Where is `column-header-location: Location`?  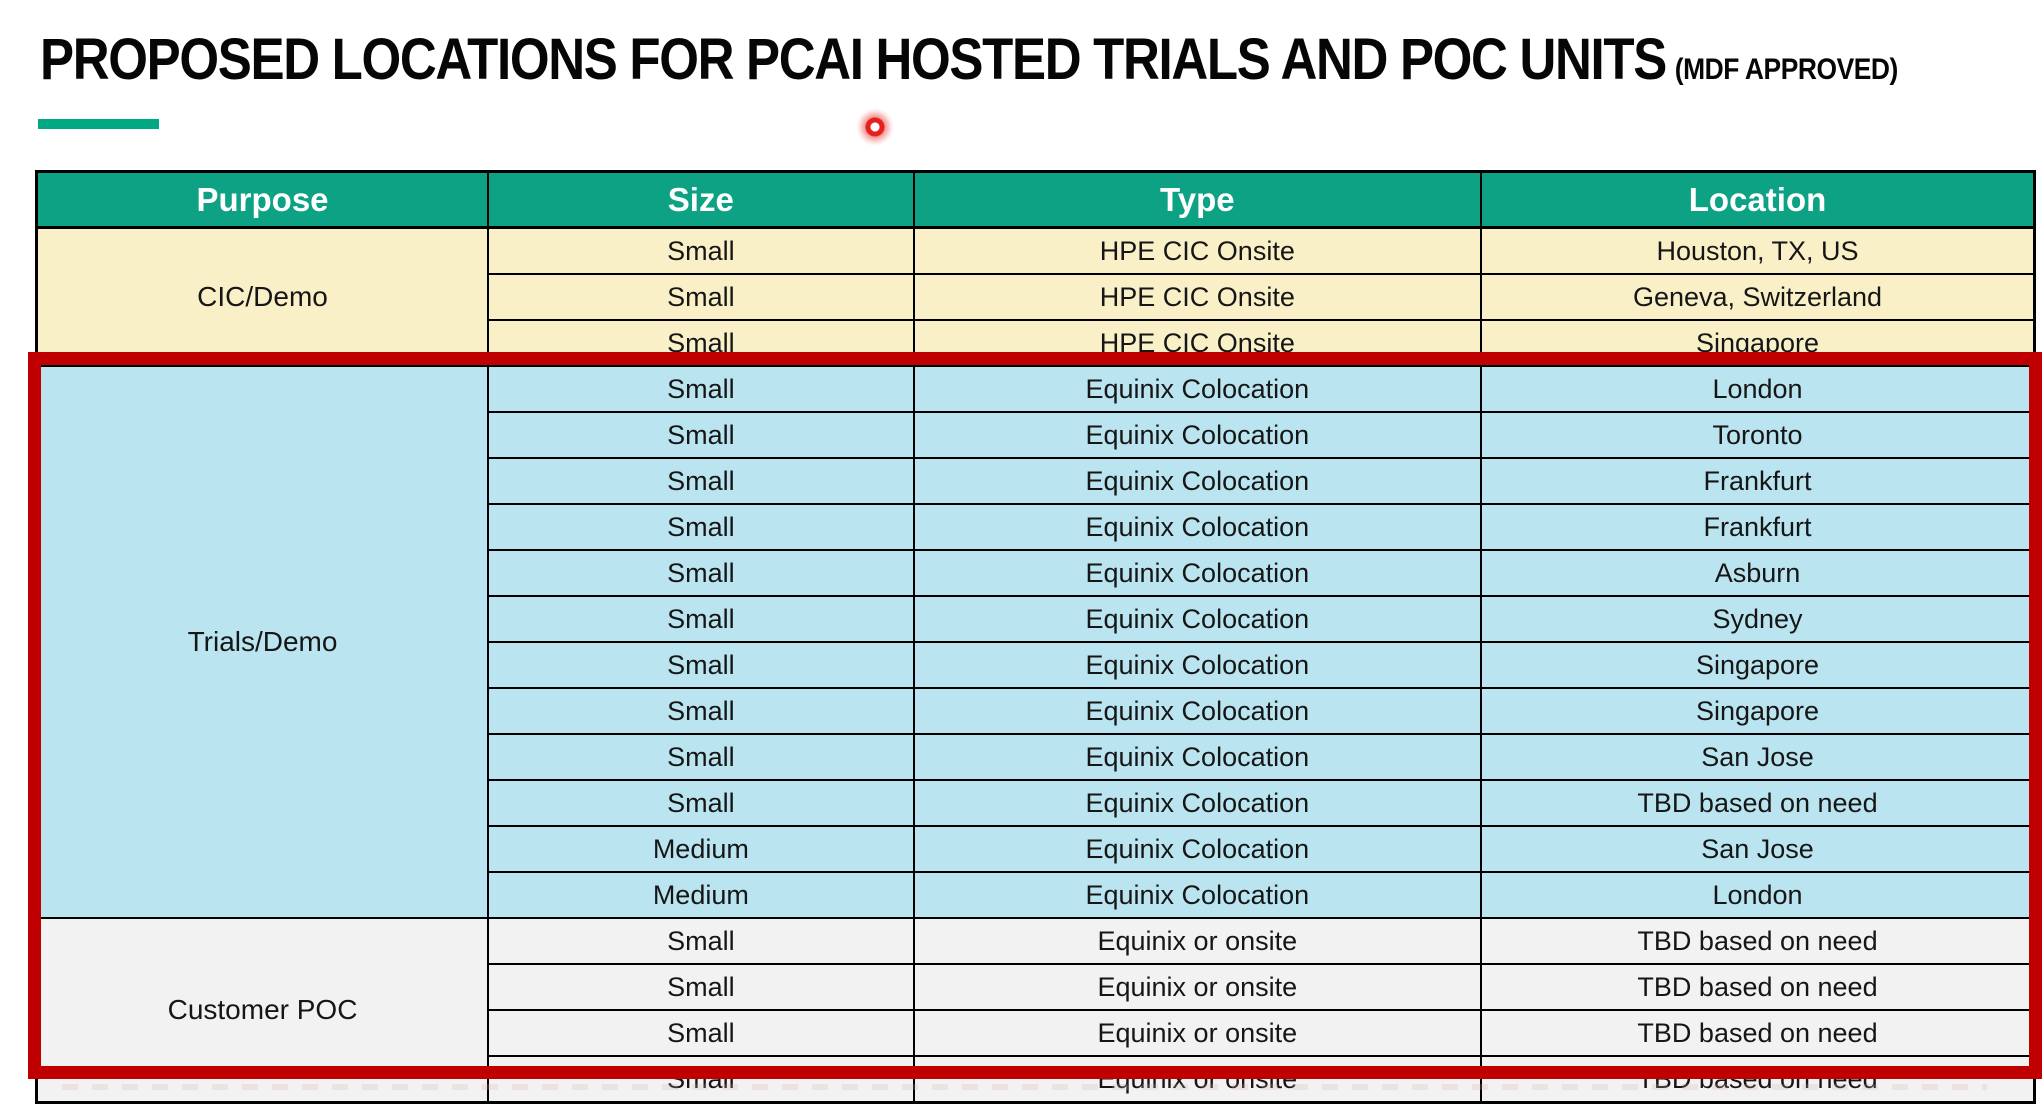
column-header-location: Location is located at coordinates (1758, 199).